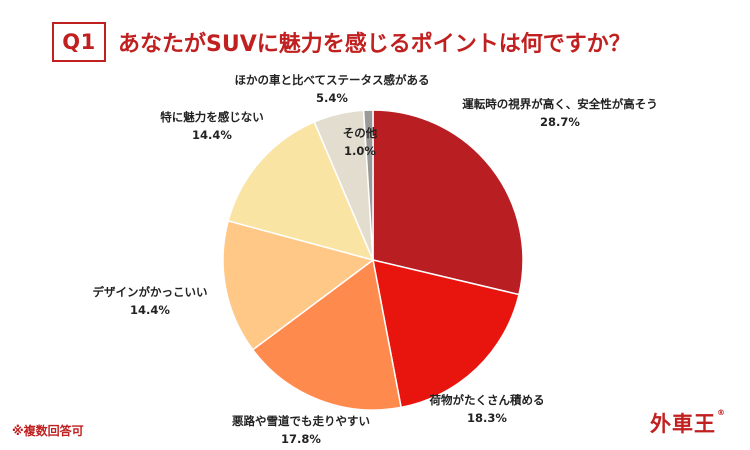 This screenshot has width=750, height=450. What do you see at coordinates (332, 98) in the screenshot?
I see `slice-value-6: 5.4%` at bounding box center [332, 98].